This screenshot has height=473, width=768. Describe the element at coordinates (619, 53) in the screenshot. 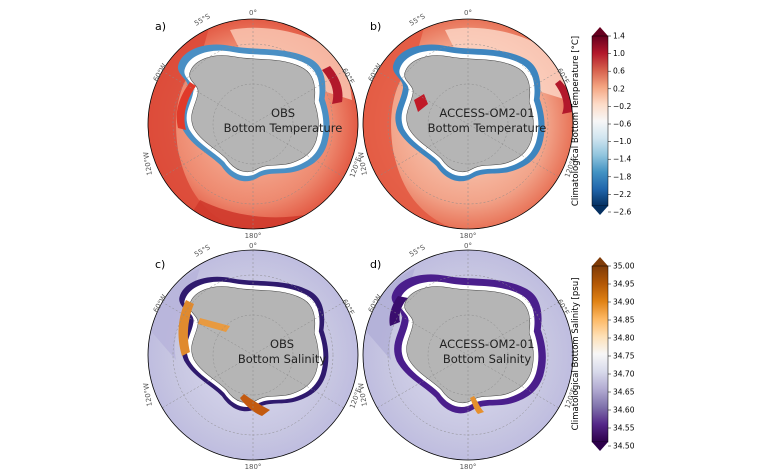

I see `colorbar-tick-label: 1.0` at that location.